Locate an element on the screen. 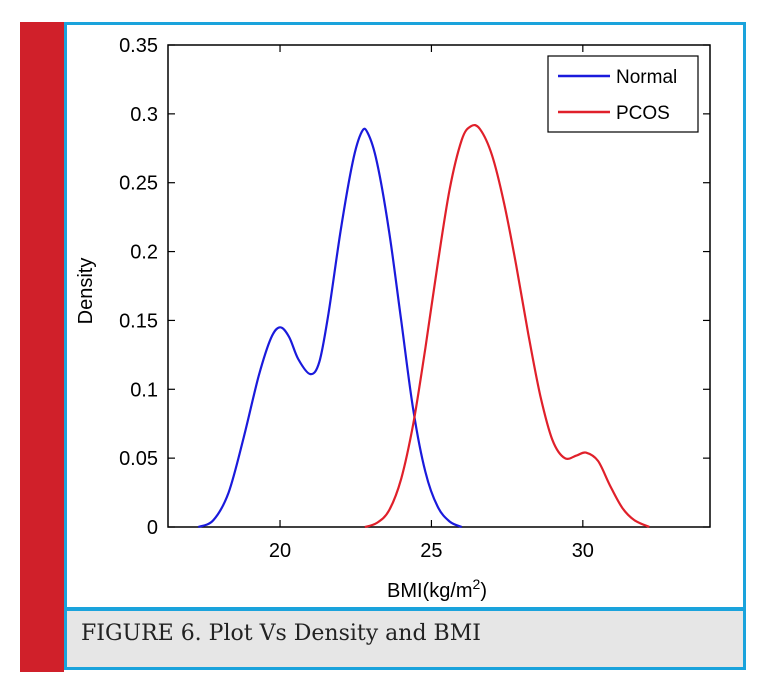 The image size is (768, 692). y-tick-label: 0.3 is located at coordinates (144, 115).